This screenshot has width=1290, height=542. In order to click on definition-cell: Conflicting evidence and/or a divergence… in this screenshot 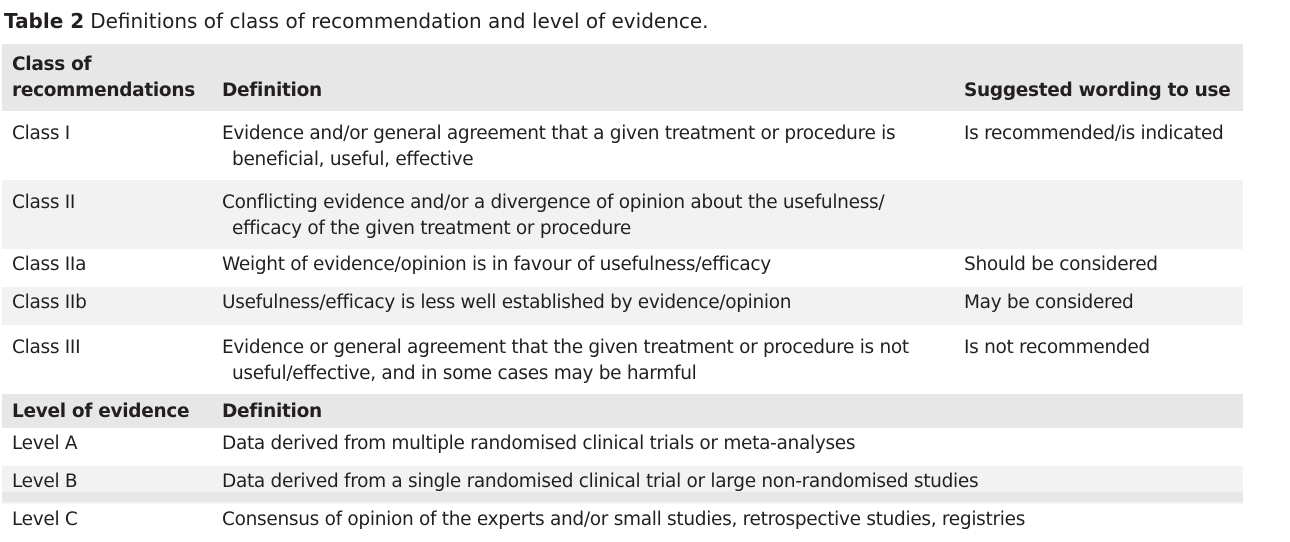, I will do `click(593, 214)`.